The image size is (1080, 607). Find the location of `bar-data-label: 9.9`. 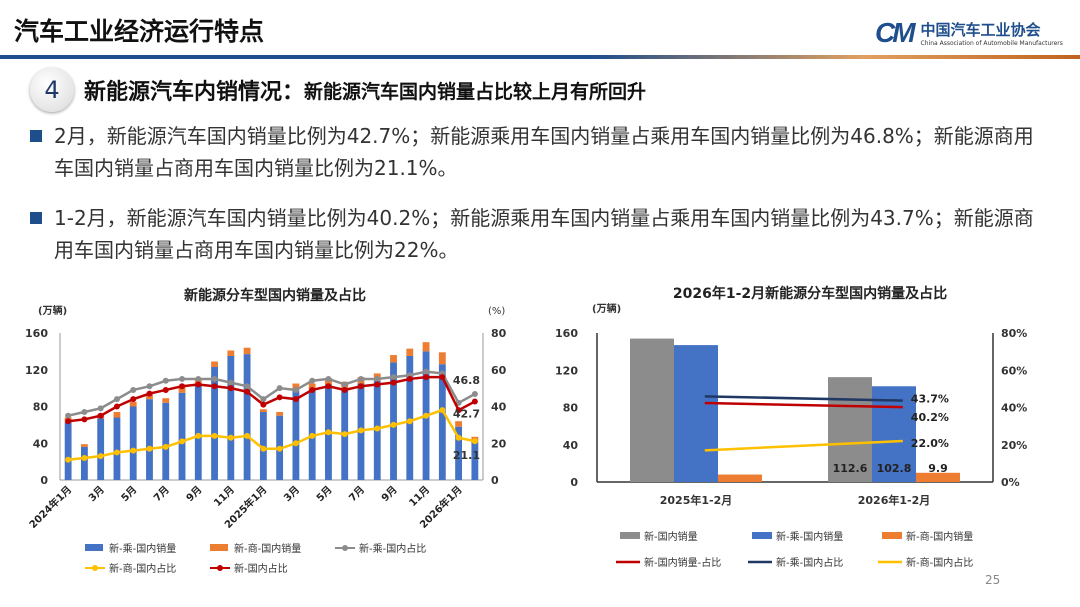

bar-data-label: 9.9 is located at coordinates (938, 468).